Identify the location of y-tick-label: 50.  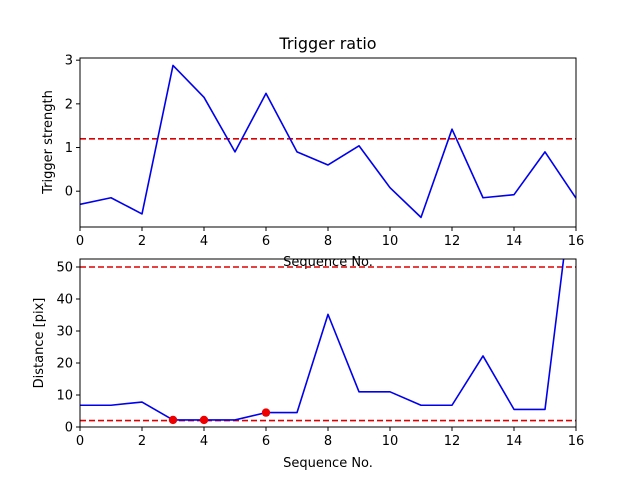
(64, 268).